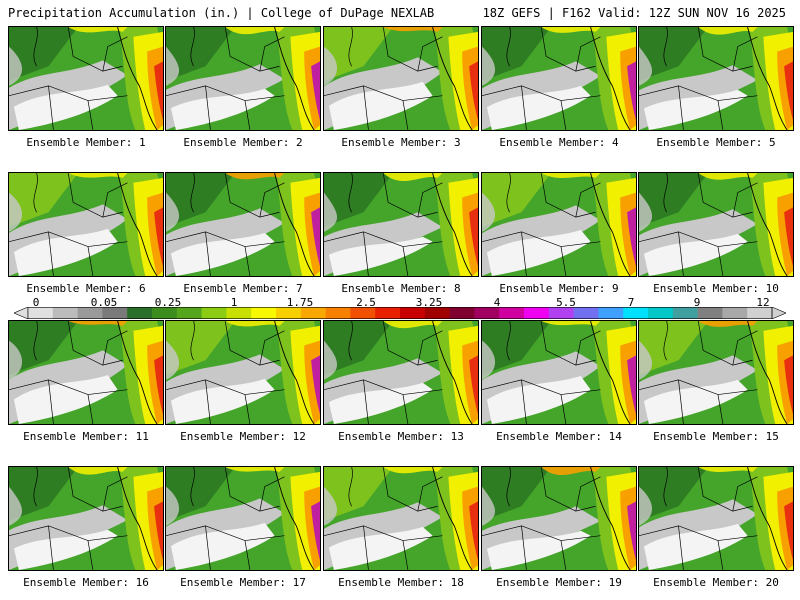 This screenshot has height=600, width=800. I want to click on member-label-16: Ensemble Member: 16, so click(86, 582).